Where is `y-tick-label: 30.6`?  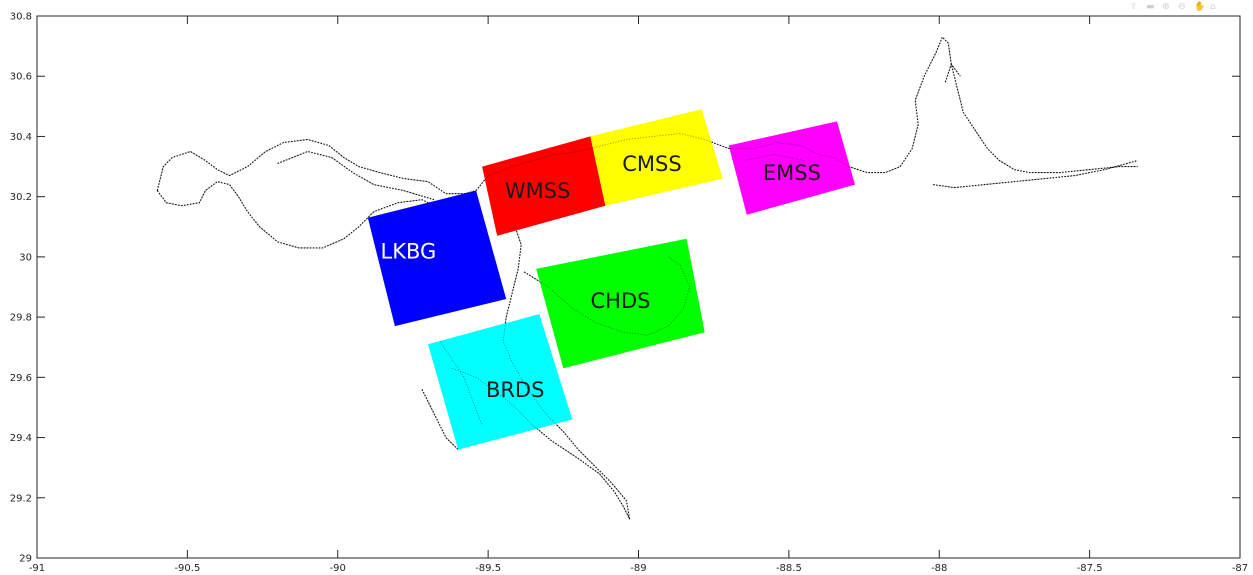
y-tick-label: 30.6 is located at coordinates (21, 77).